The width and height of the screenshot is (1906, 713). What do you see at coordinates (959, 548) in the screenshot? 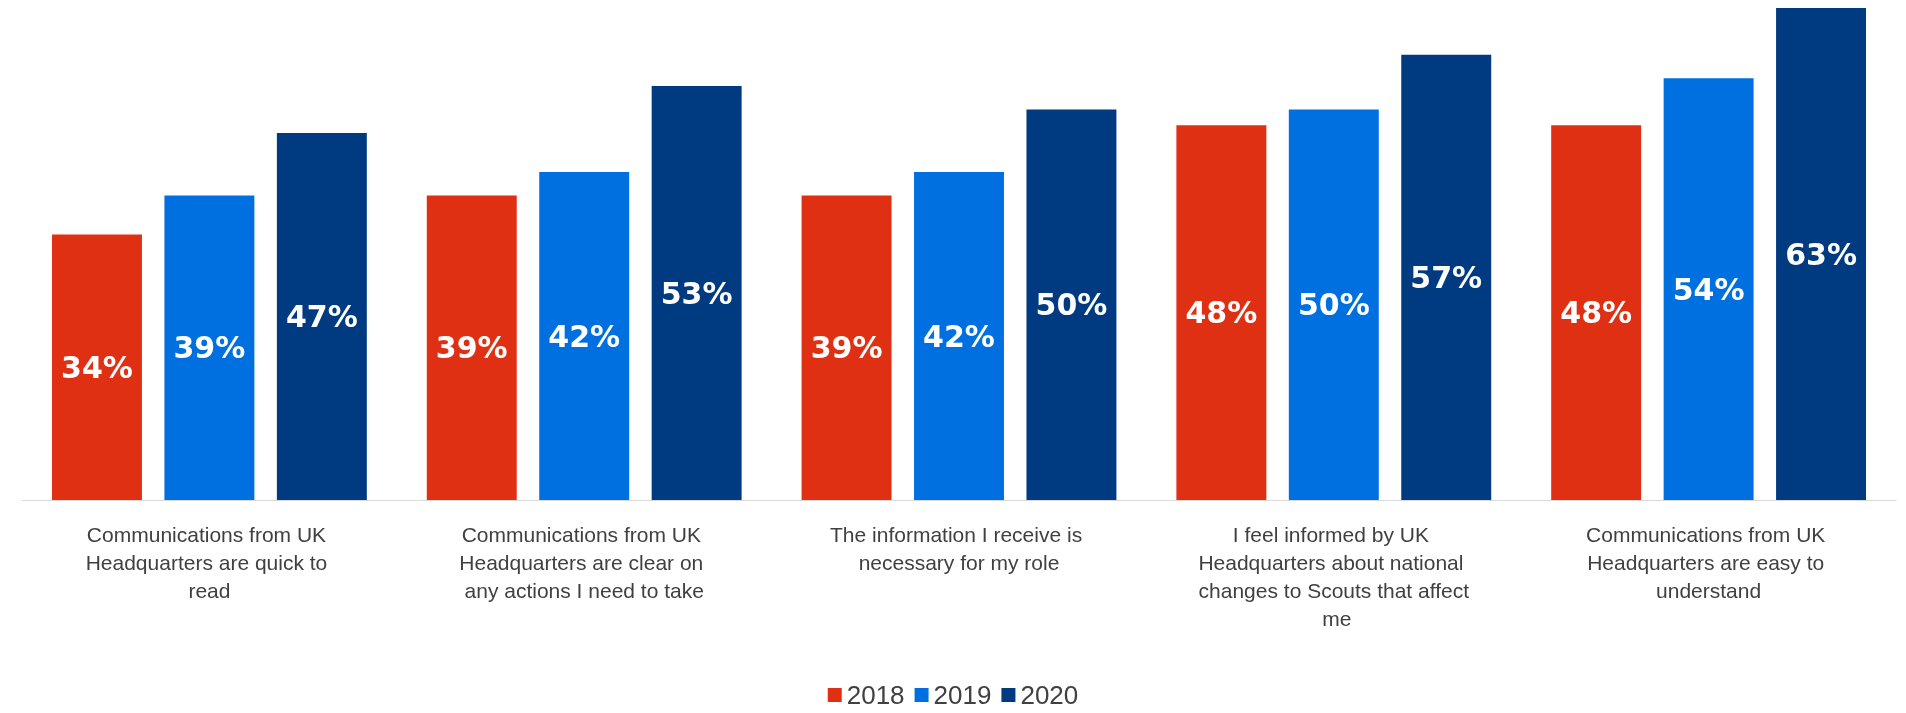
I see `x-tick-label: The information I receive is necessary for my role` at bounding box center [959, 548].